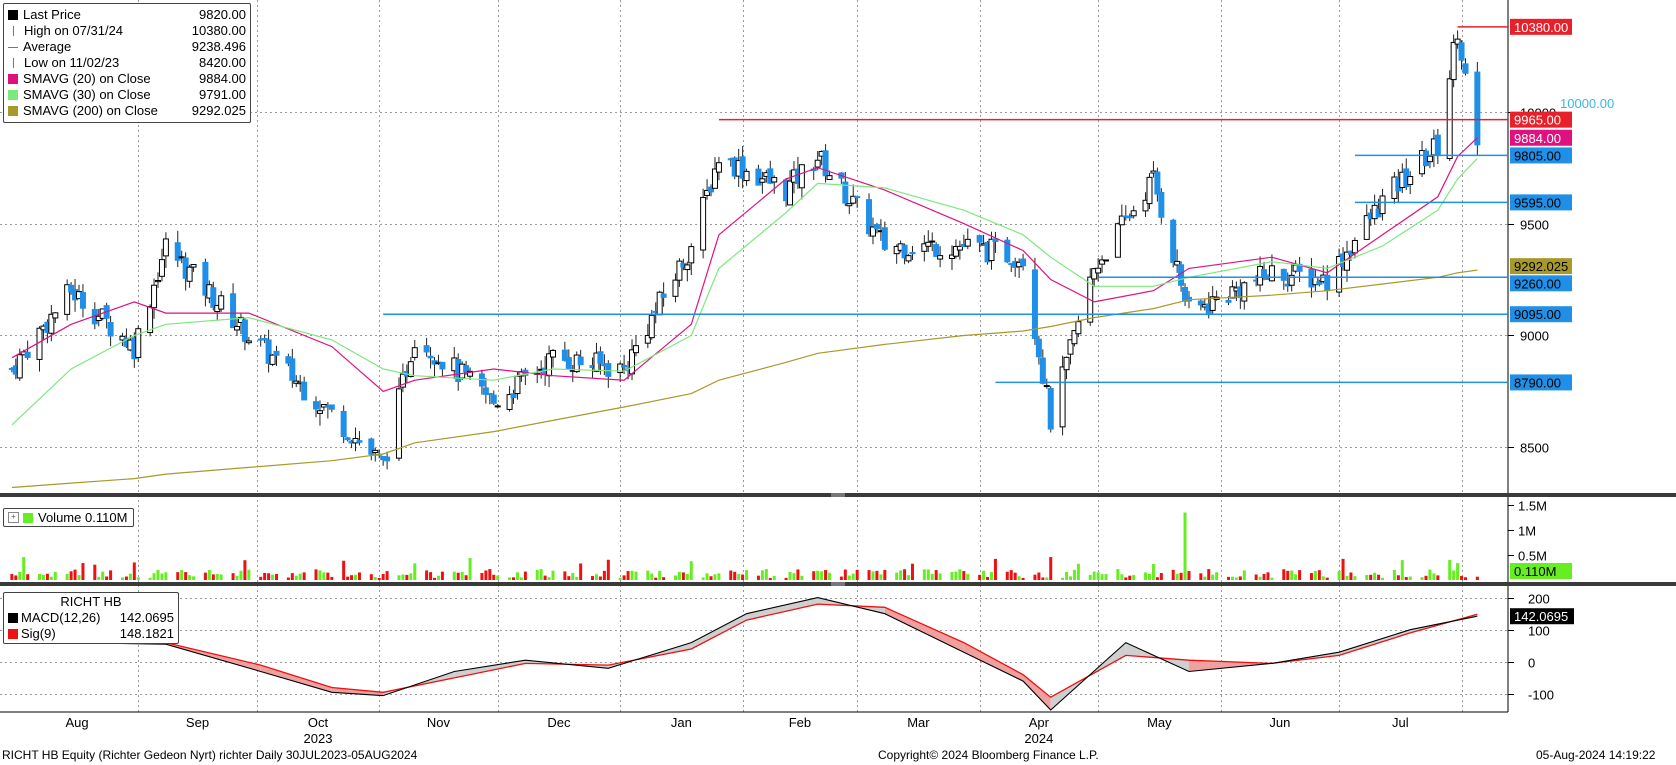  Describe the element at coordinates (69, 517) in the screenshot. I see `volume-legend: + Volume 0.110M` at that location.